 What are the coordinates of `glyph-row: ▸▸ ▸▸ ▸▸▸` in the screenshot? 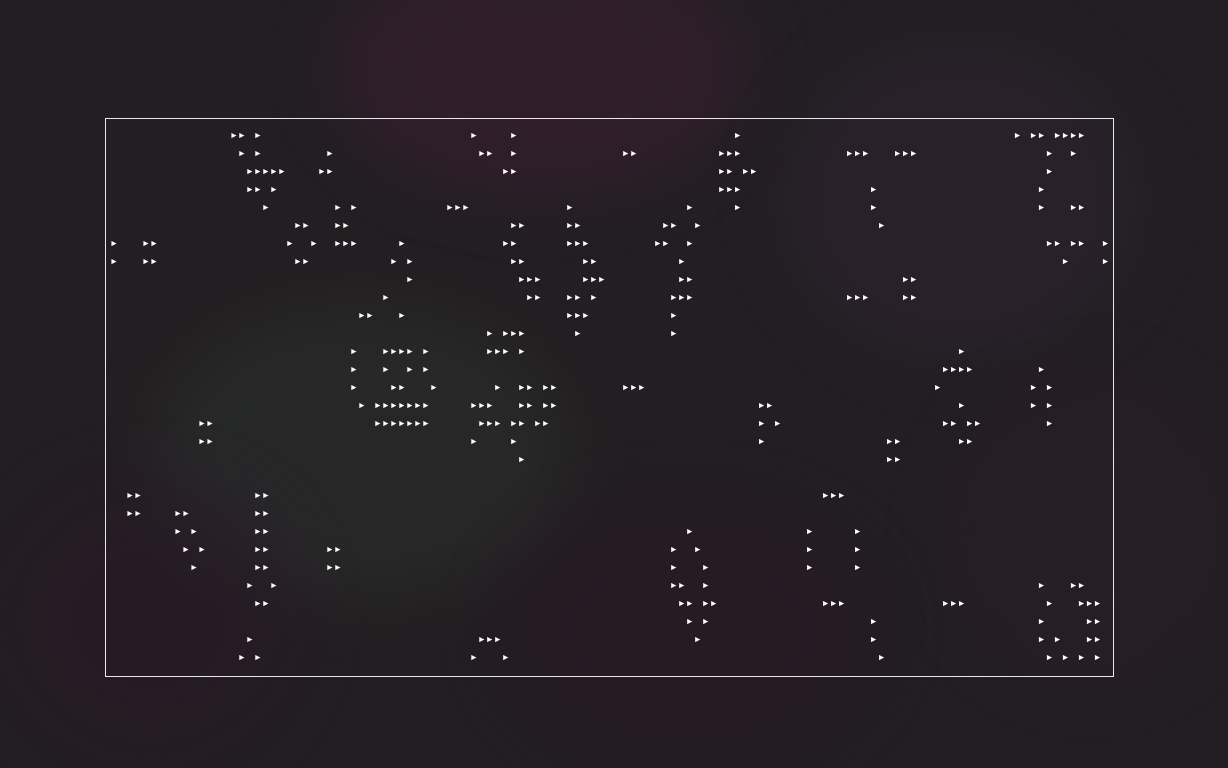 It's located at (478, 495).